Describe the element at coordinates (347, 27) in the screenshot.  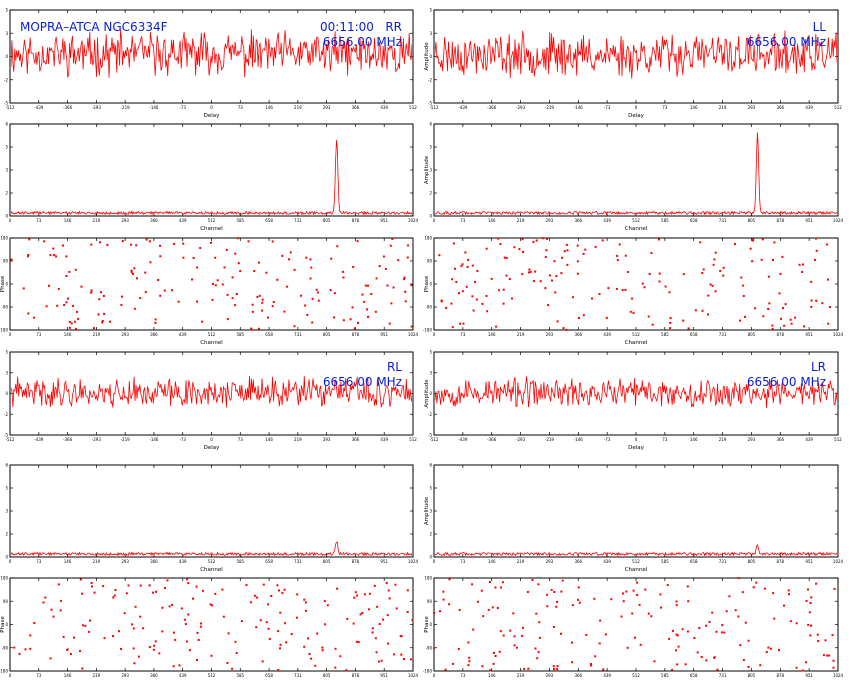
I see `time-label: 00:11:00` at that location.